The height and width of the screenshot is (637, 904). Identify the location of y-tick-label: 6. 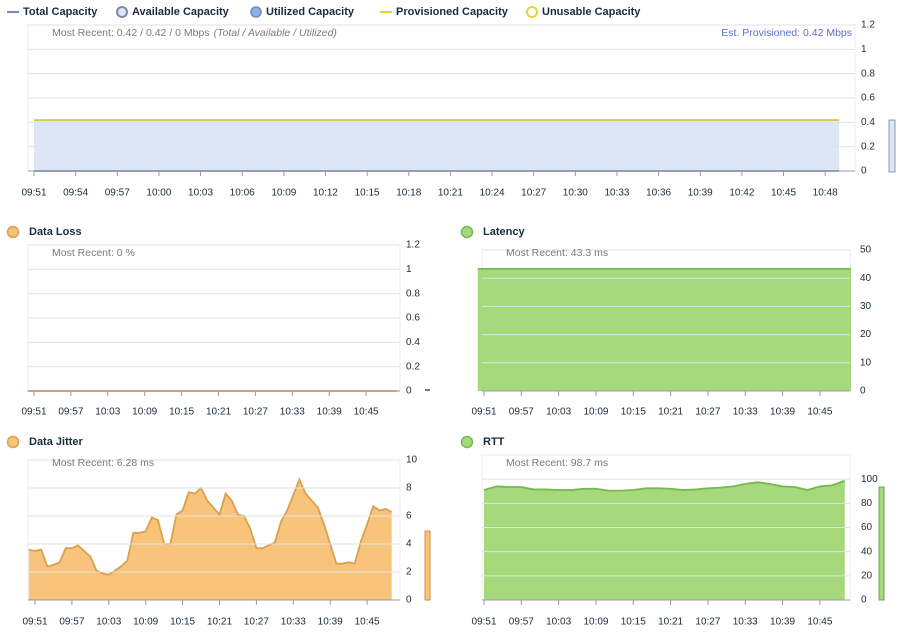
(409, 516).